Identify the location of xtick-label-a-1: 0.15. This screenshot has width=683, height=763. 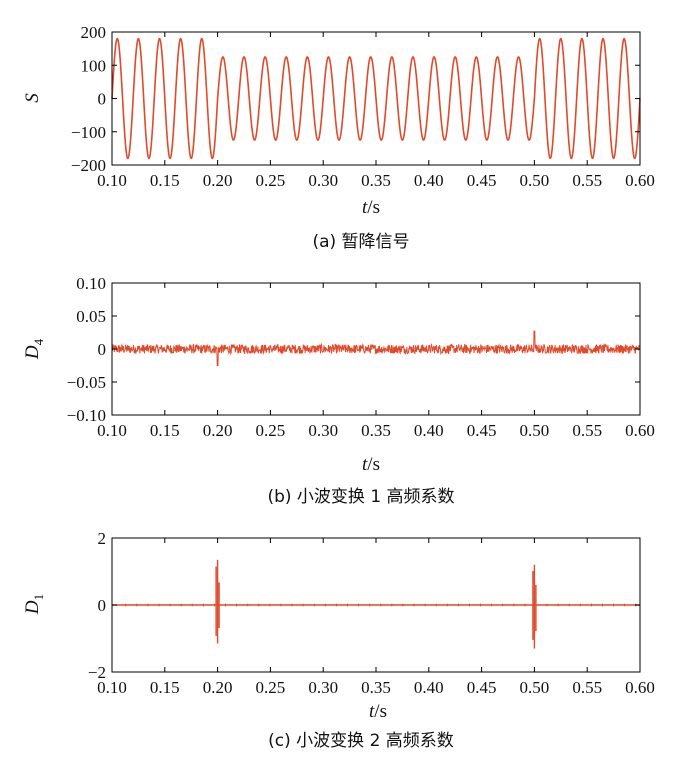
(165, 180).